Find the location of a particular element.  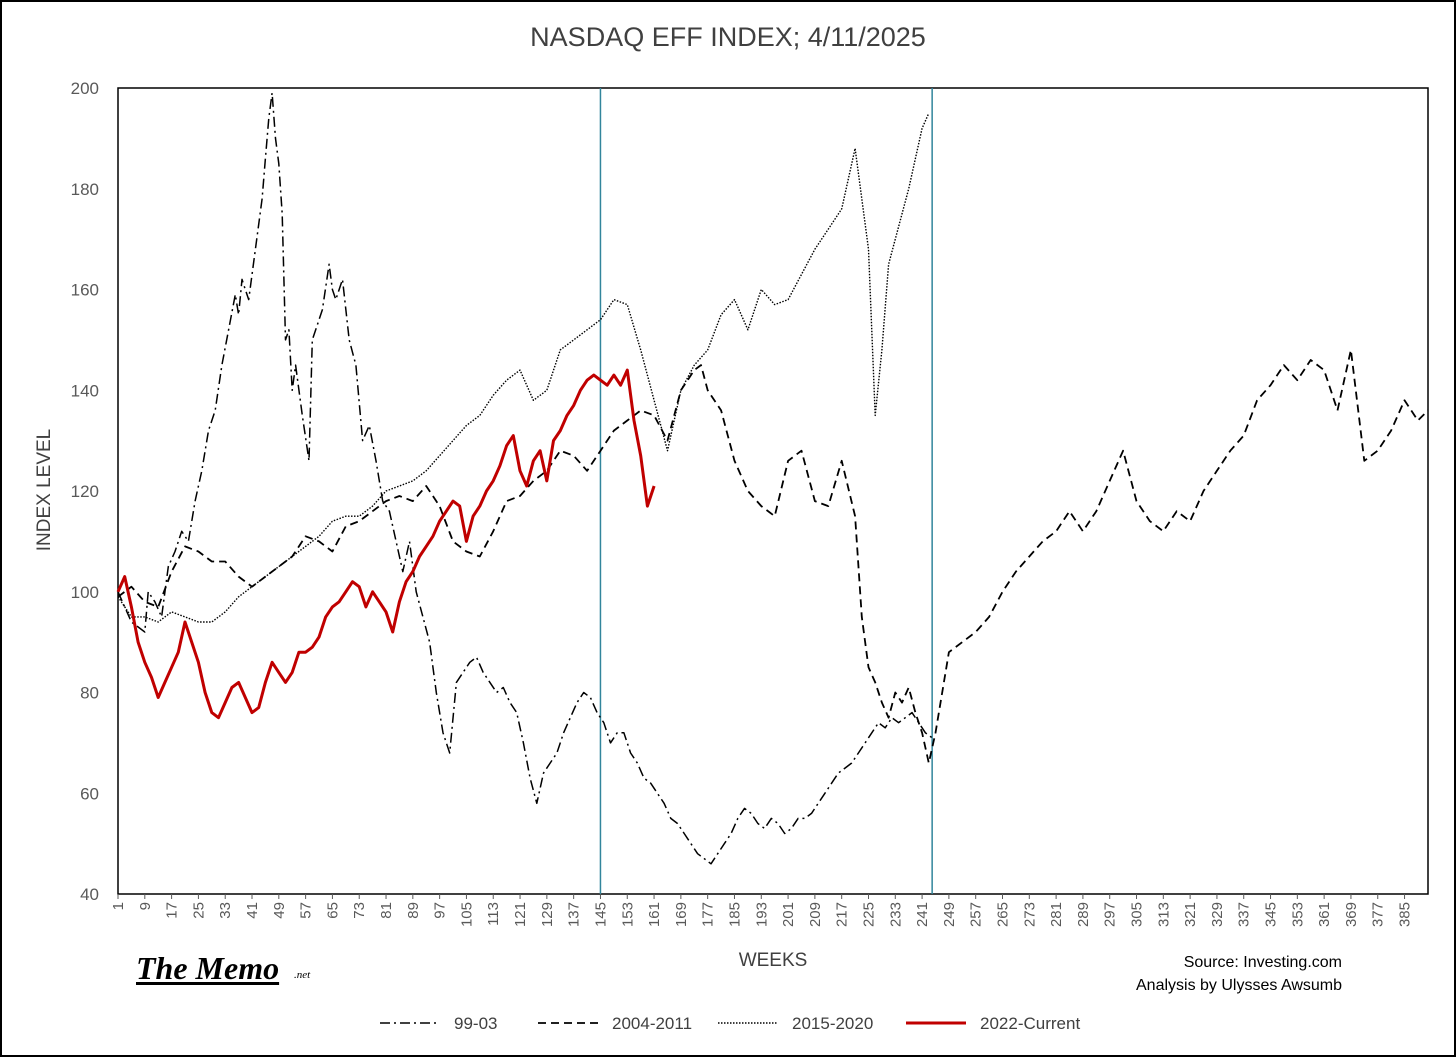

x-tick-label: 305 is located at coordinates (1137, 914).